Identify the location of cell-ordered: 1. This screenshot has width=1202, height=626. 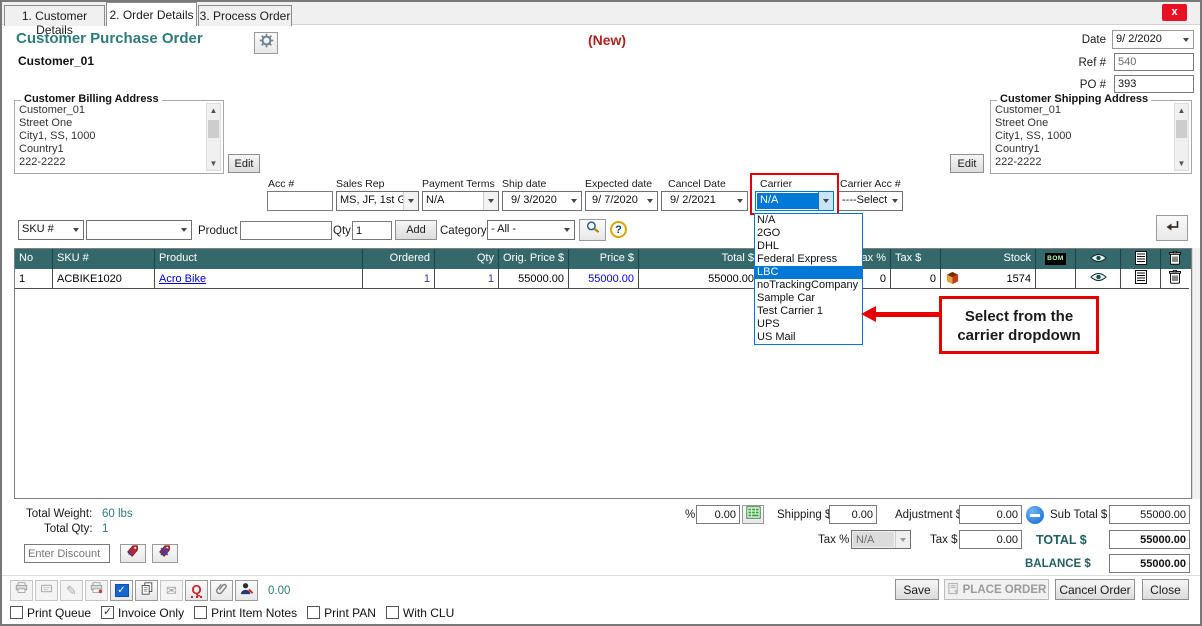
(399, 279).